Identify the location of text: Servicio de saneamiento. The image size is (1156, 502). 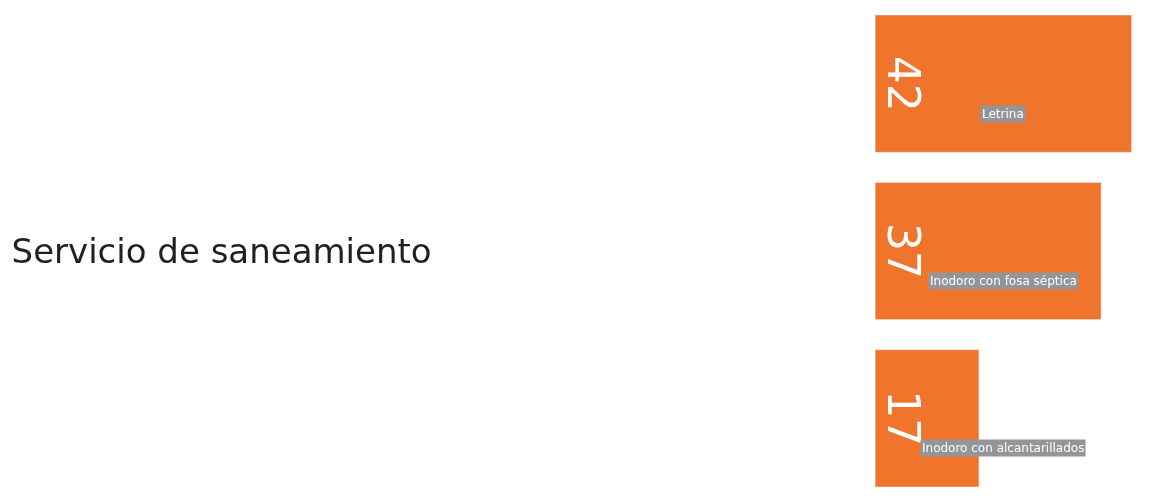
(221, 250).